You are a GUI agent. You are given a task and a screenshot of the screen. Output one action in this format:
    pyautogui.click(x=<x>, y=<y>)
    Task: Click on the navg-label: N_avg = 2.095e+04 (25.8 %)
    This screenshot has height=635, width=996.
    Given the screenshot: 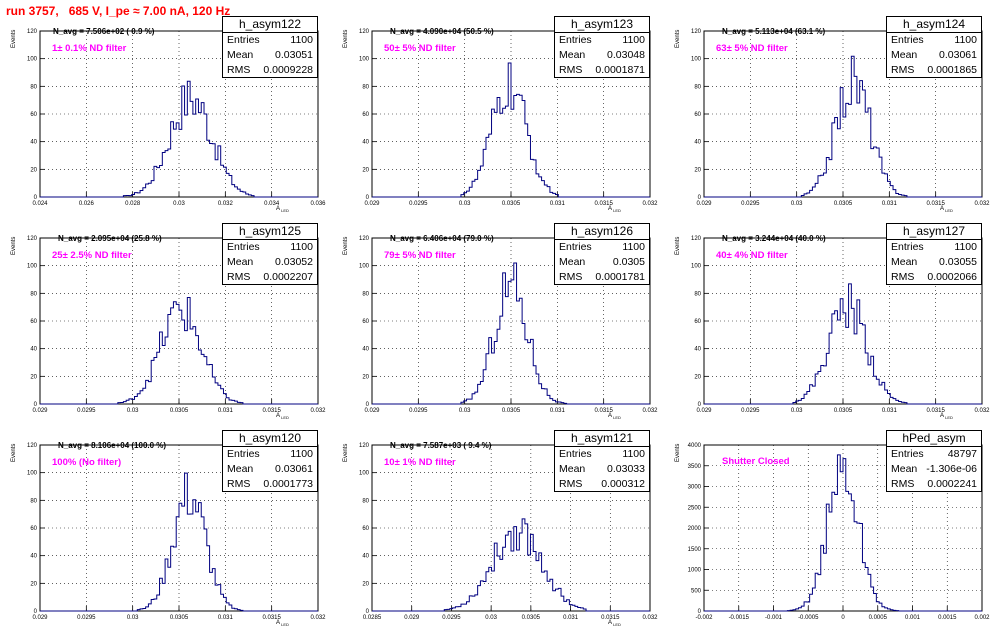 What is the action you would take?
    pyautogui.click(x=110, y=238)
    